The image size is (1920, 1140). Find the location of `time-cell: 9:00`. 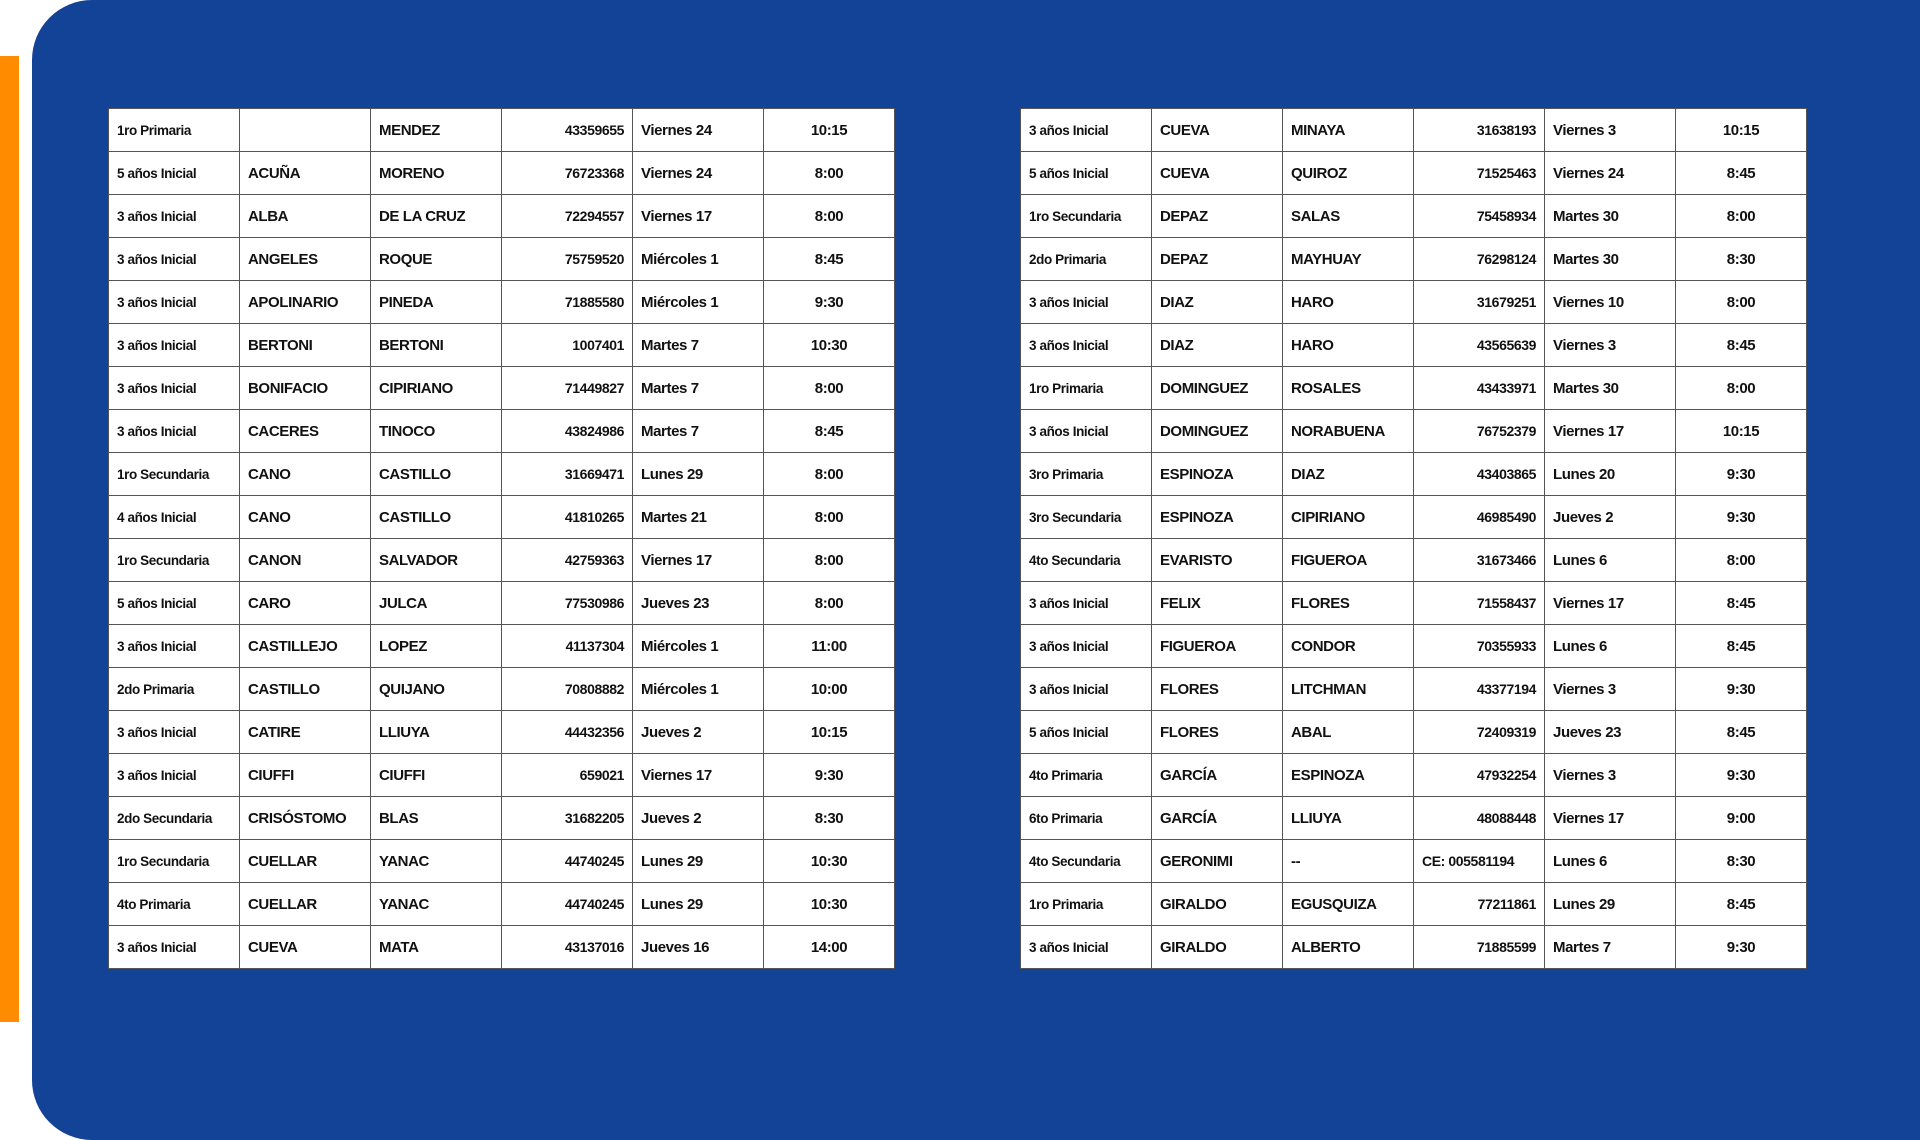

time-cell: 9:00 is located at coordinates (1741, 818).